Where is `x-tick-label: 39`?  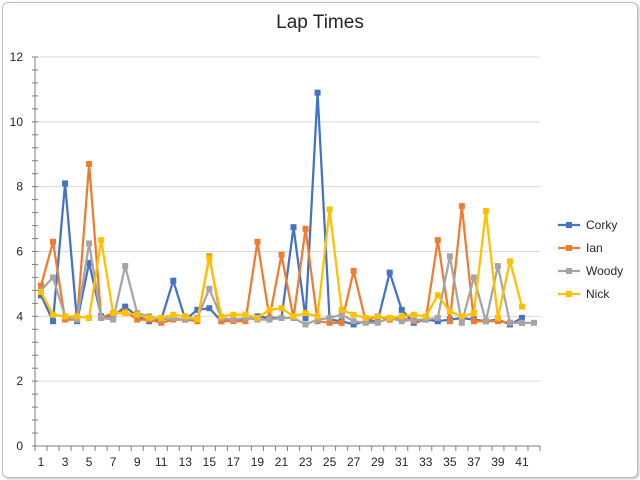
x-tick-label: 39 is located at coordinates (498, 462).